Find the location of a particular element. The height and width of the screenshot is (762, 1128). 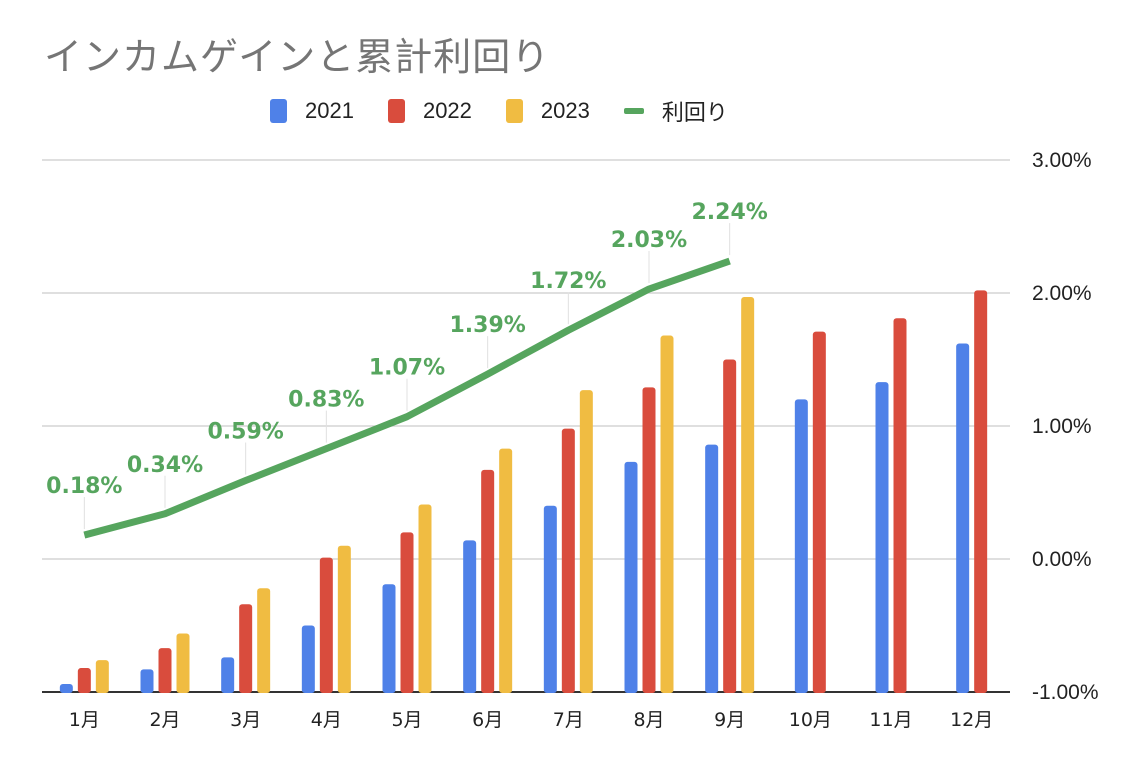

legend-item-2021: 2021 is located at coordinates (312, 111).